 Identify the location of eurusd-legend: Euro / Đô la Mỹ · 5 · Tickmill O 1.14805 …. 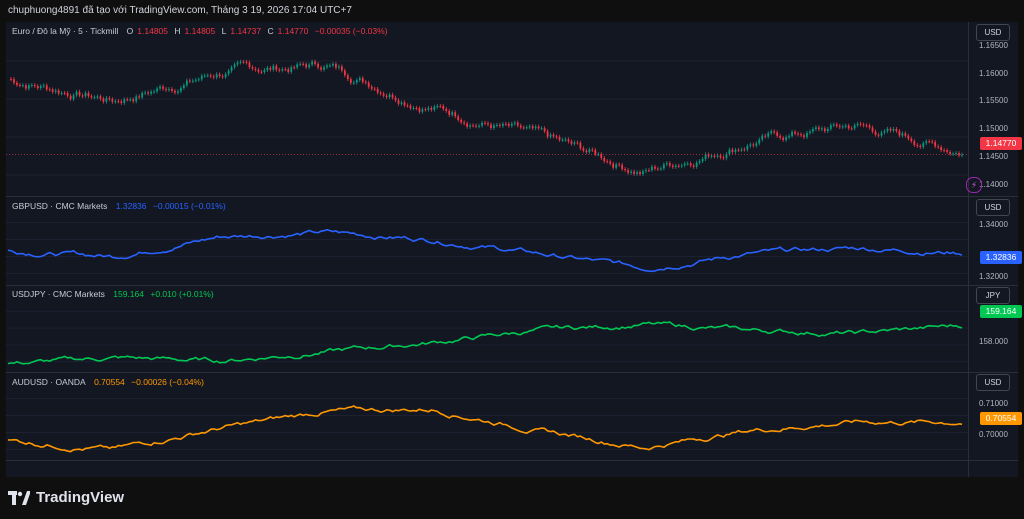
(200, 31).